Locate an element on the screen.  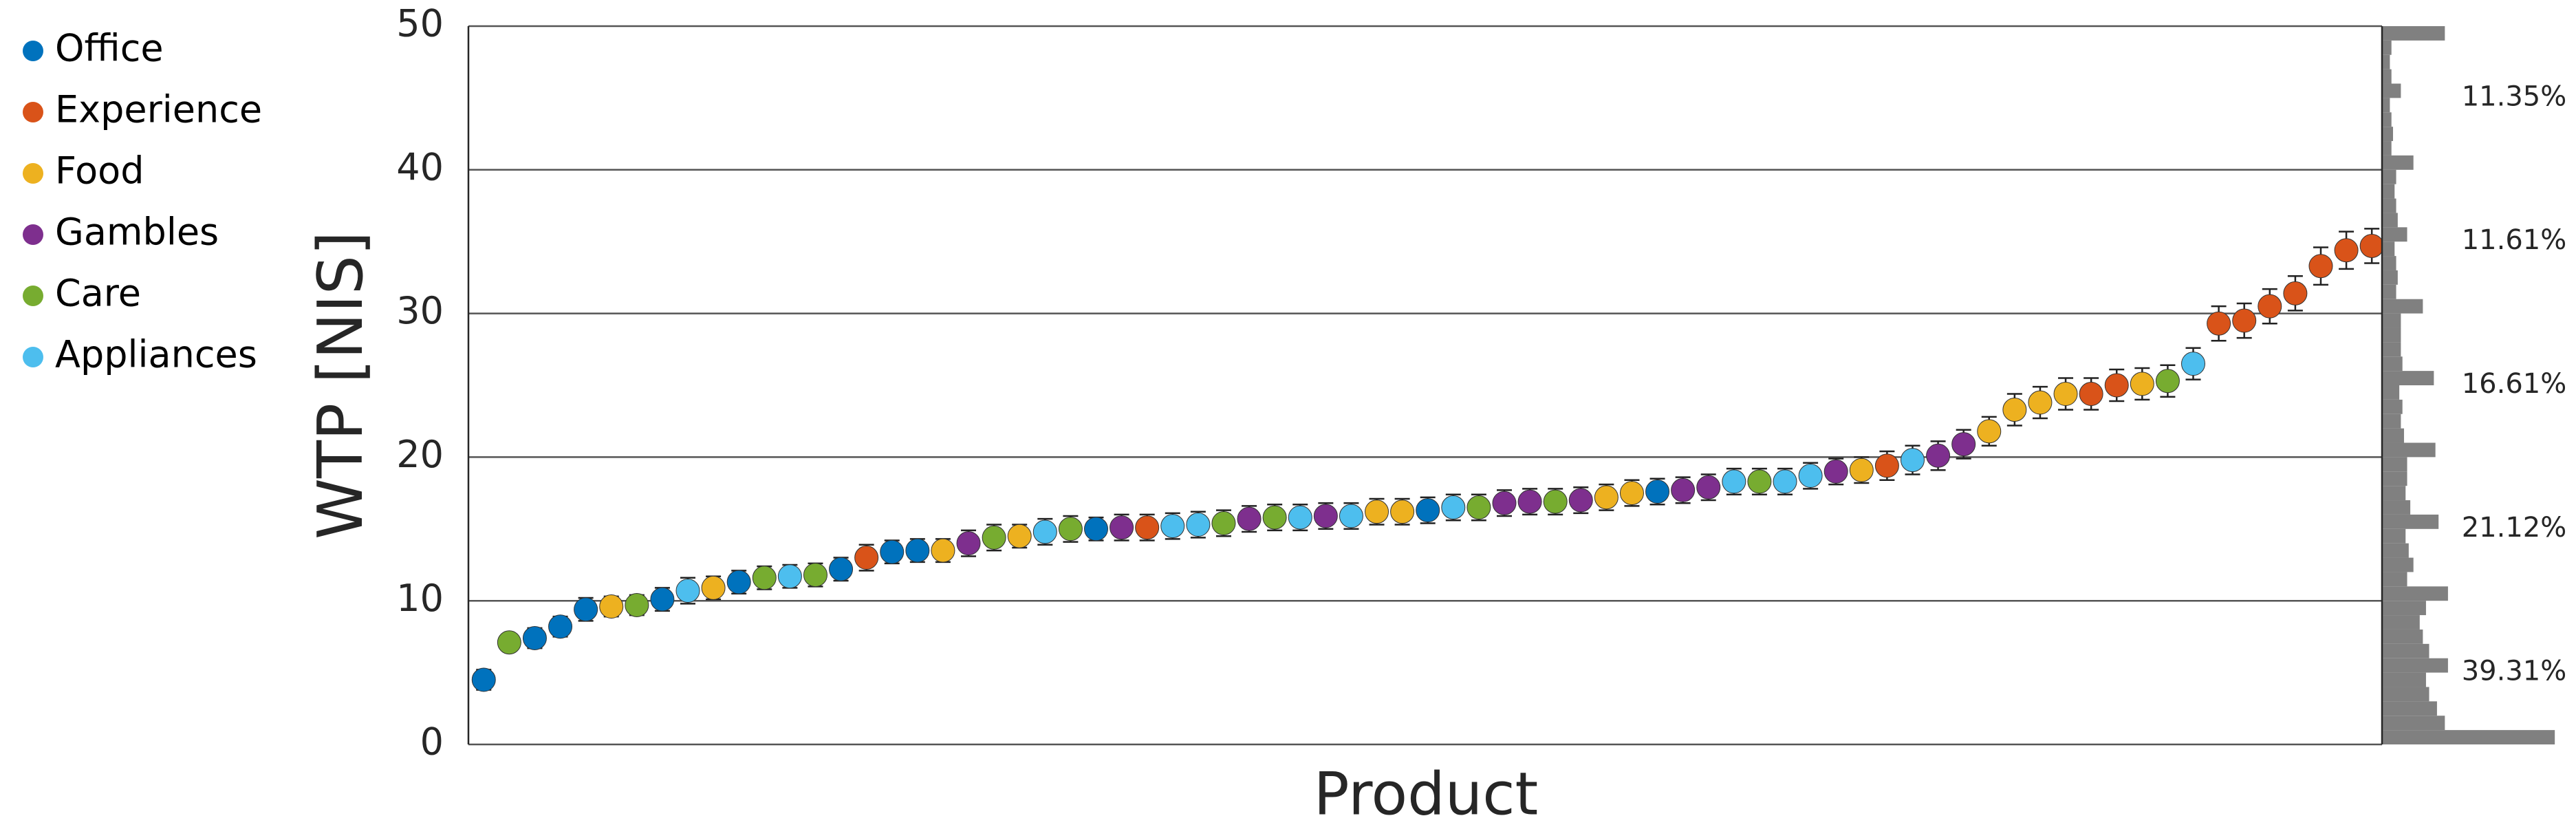
y-tick-label: 40 is located at coordinates (420, 167).